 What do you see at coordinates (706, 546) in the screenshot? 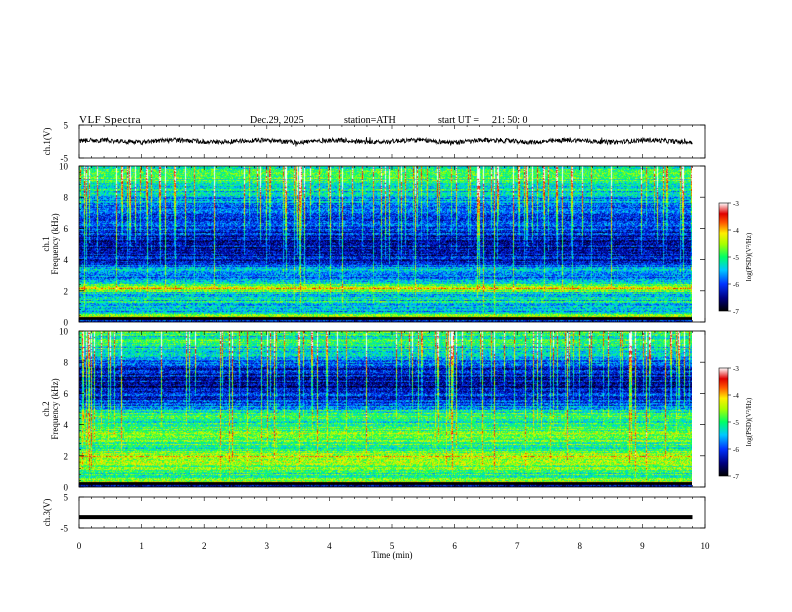
I see `x-tick-label: 10` at bounding box center [706, 546].